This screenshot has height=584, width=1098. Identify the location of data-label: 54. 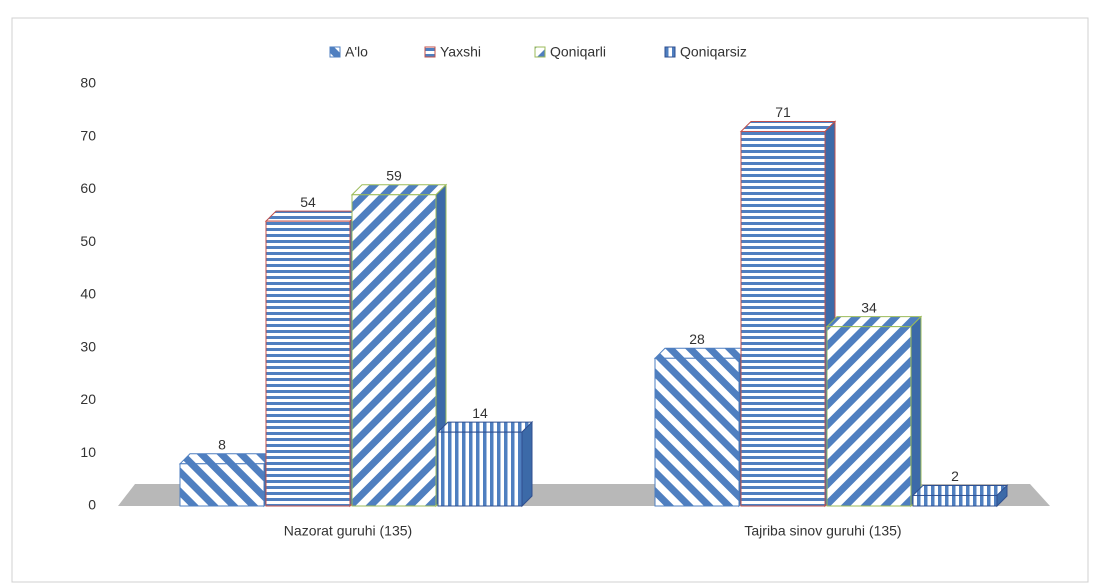
(308, 202).